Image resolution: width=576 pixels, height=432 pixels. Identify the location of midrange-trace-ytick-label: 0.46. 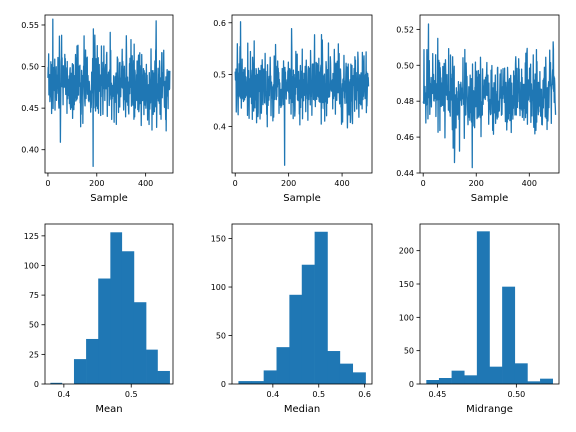
(405, 137).